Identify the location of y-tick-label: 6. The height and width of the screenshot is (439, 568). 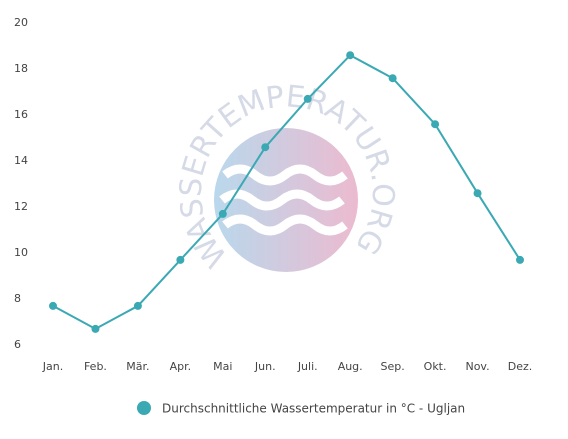
(17, 344).